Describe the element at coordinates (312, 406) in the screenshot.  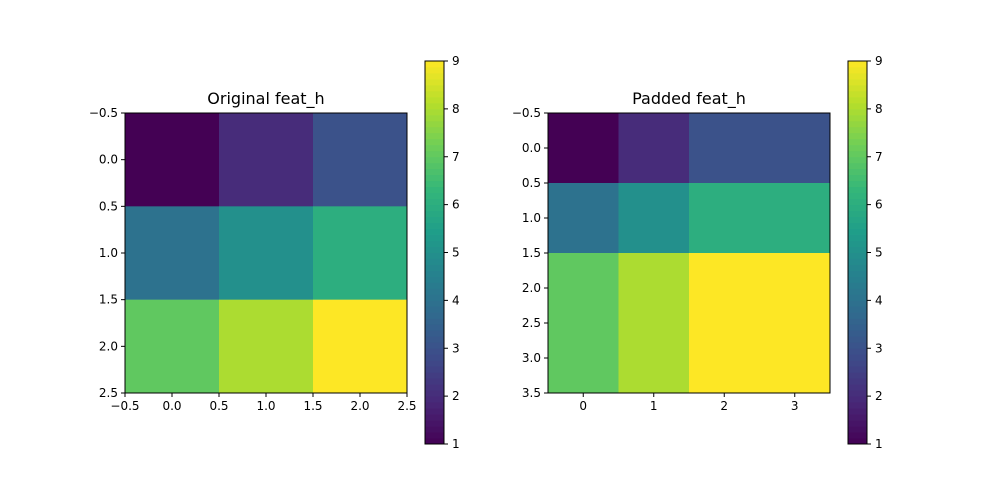
I see `x-tick-label: 1.5` at that location.